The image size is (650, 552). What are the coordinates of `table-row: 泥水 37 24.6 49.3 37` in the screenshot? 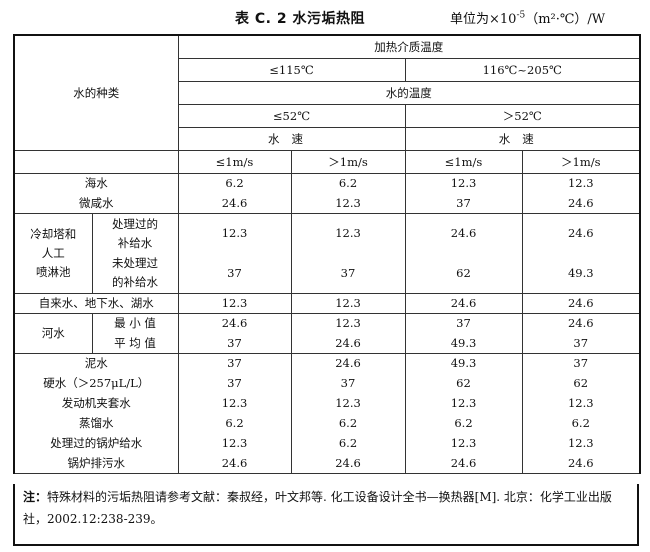 It's located at (327, 363).